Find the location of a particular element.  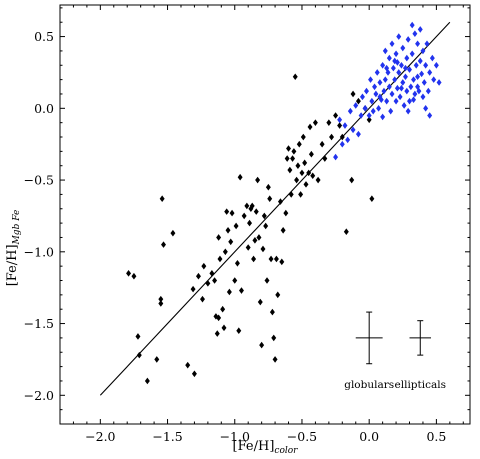

y-tick-label-5: 0.5 is located at coordinates (44, 36).